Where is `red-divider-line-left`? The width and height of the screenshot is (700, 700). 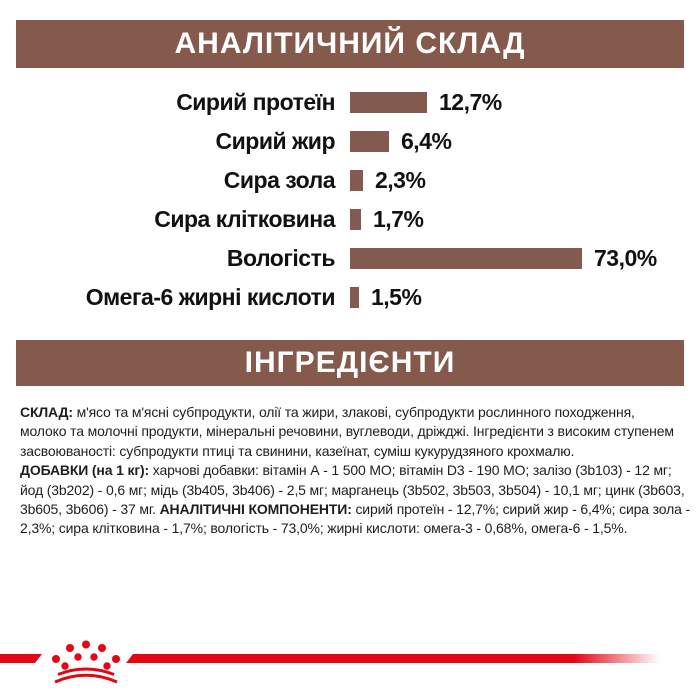
red-divider-line-left is located at coordinates (21, 658).